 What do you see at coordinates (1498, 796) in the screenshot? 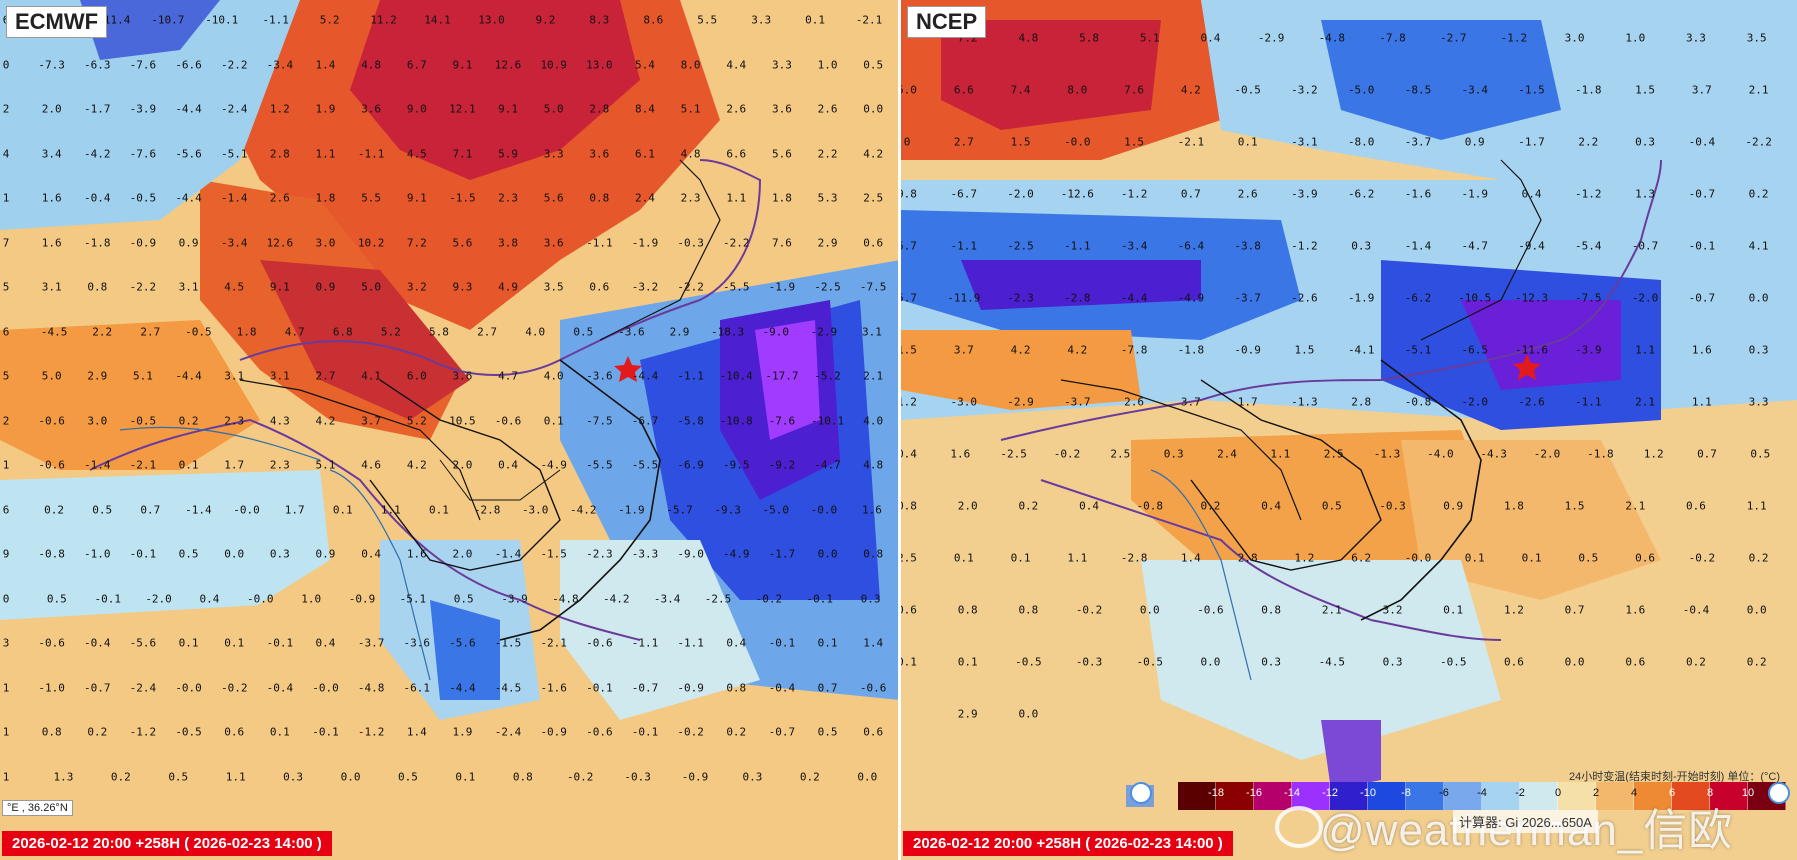
I see `legend-swatch: -4` at bounding box center [1498, 796].